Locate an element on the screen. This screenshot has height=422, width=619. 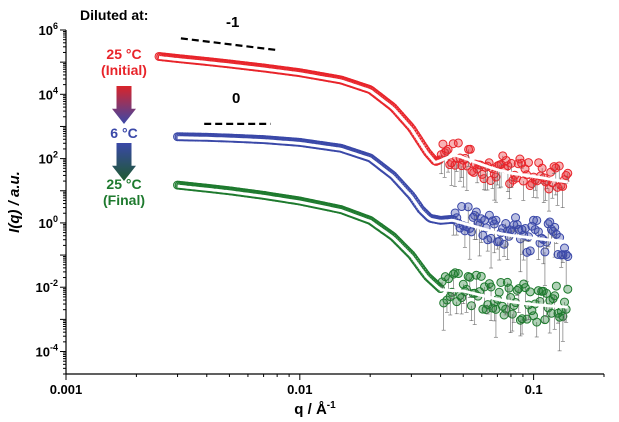
x-tick-label: 0.1 is located at coordinates (534, 389).